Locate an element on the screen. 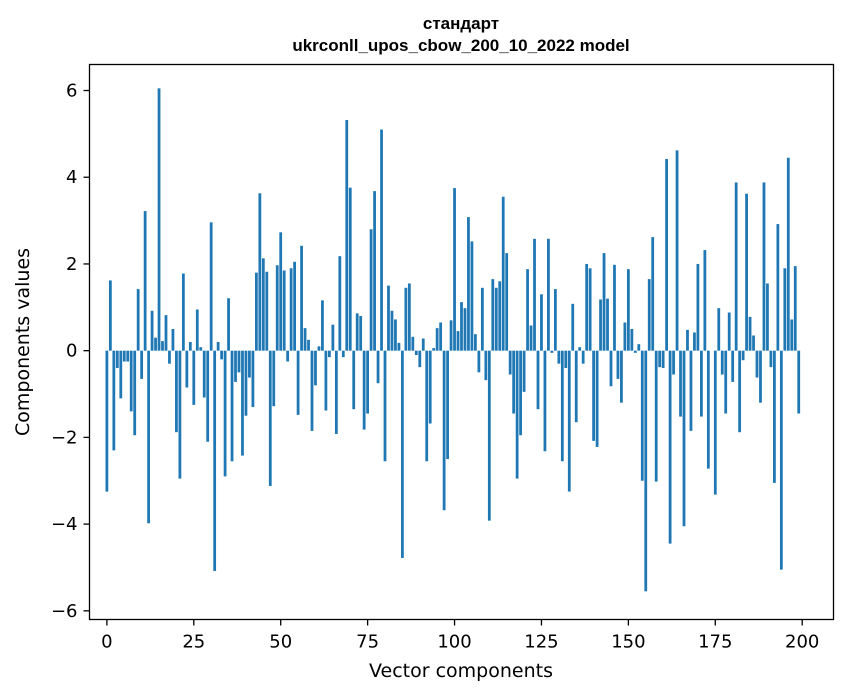 This screenshot has height=696, width=847. x-axis-label: Vector components is located at coordinates (461, 671).